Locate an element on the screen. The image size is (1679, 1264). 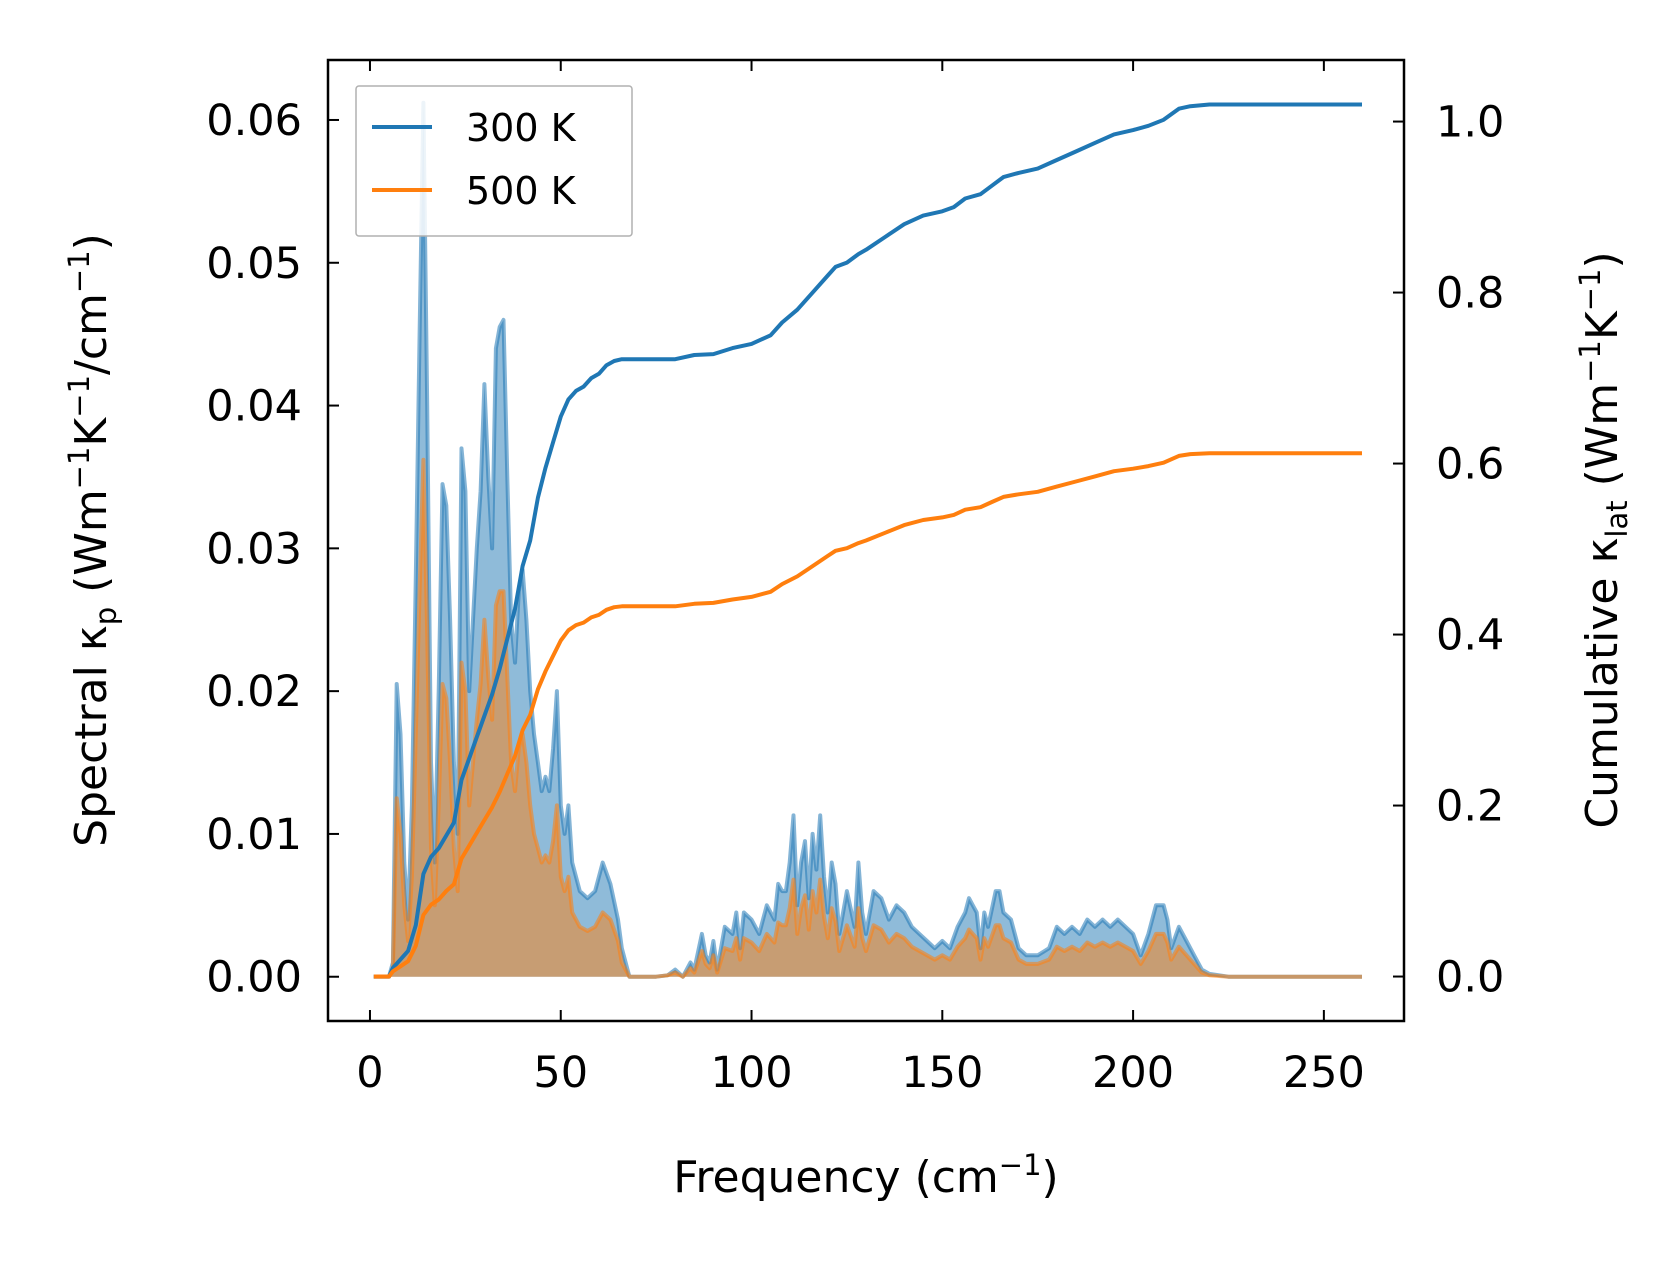
legend-label-300k: 300 K is located at coordinates (521, 128).